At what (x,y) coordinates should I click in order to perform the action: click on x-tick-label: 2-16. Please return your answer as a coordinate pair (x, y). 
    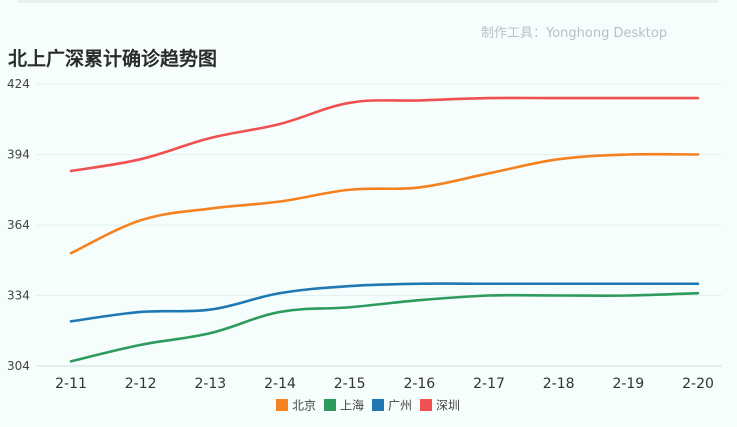
    Looking at the image, I should click on (419, 384).